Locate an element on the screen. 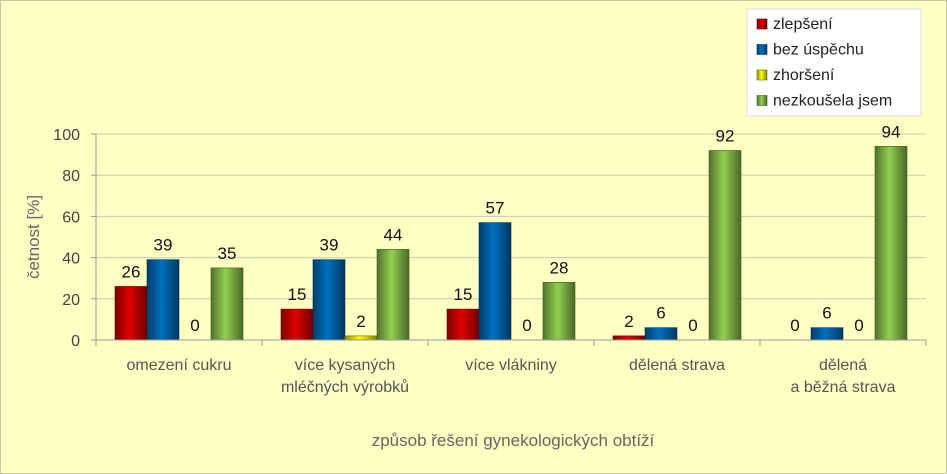  y-axis-title: četnost [%] is located at coordinates (33, 237).